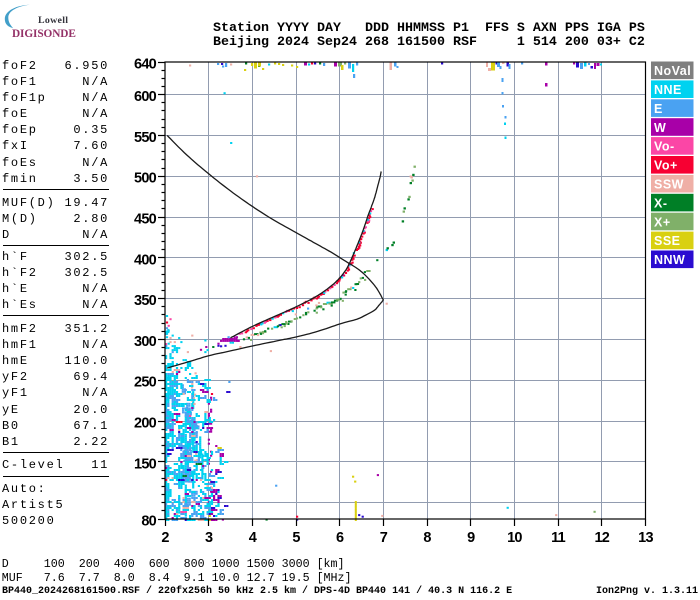 Image resolution: width=700 pixels, height=600 pixels. Describe the element at coordinates (672, 71) in the screenshot. I see `svg-text: NoVal` at that location.